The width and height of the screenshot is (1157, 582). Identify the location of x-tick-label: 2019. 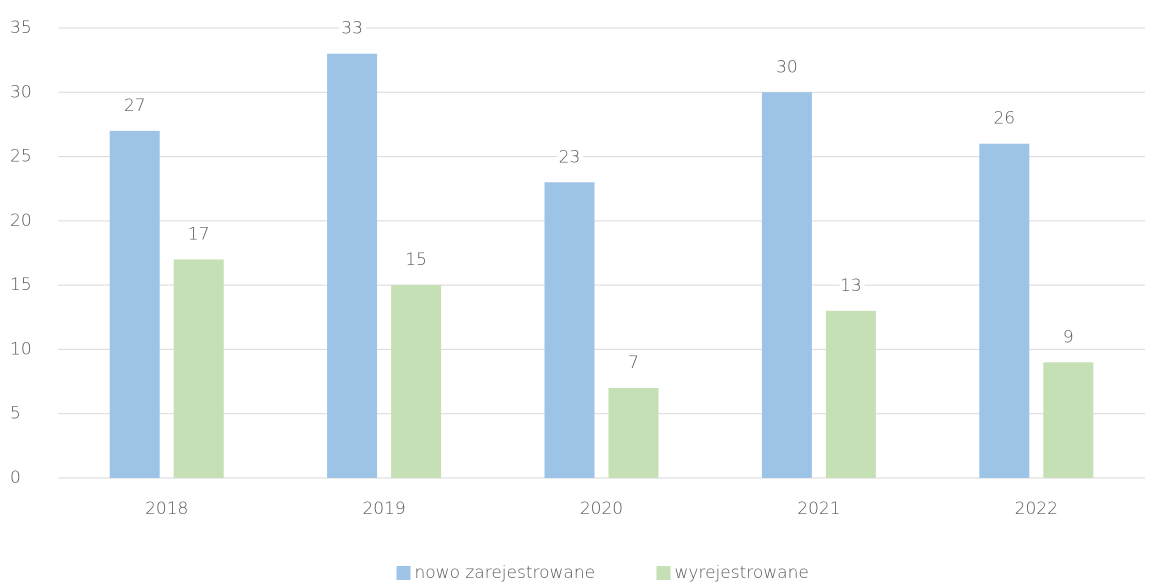
(383, 509).